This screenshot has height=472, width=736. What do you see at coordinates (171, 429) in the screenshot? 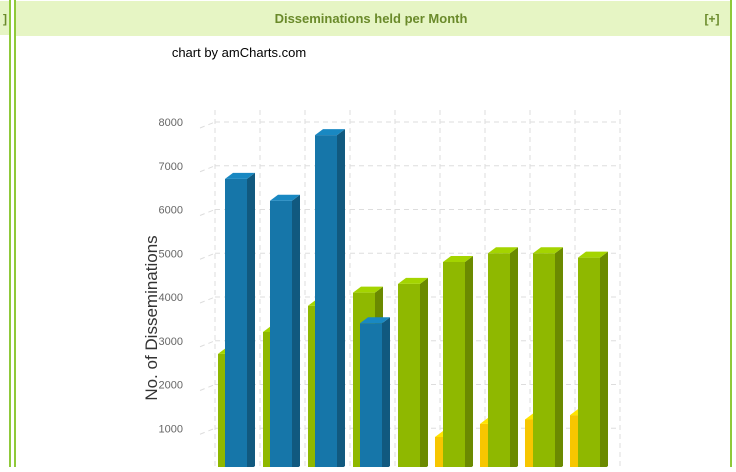
I see `y-tick-label: 1000` at bounding box center [171, 429].